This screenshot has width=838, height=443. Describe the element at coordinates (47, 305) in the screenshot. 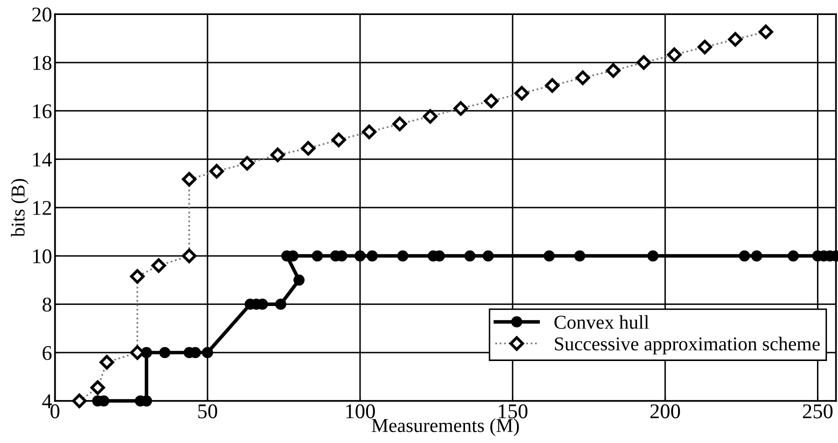

I see `y-tick-label: 8` at that location.